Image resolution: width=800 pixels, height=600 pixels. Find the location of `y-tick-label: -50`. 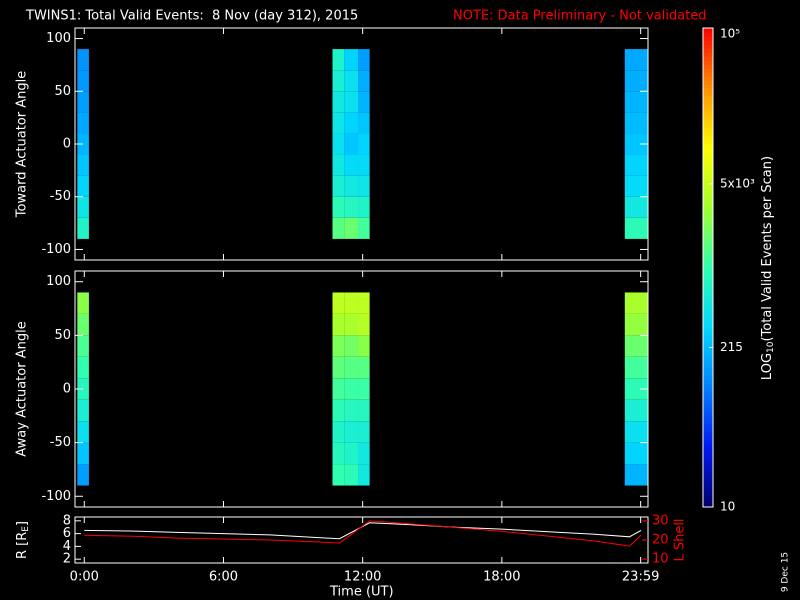

y-tick-label: -50 is located at coordinates (60, 196).